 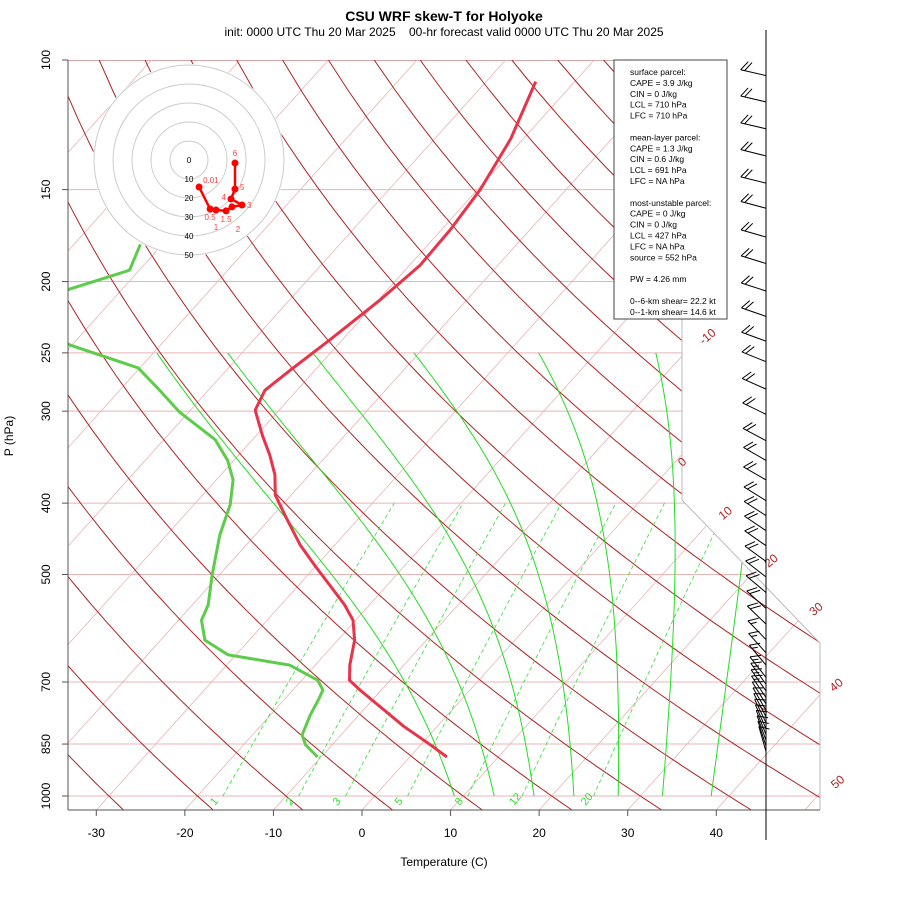 I want to click on info-box-border, so click(x=670, y=189).